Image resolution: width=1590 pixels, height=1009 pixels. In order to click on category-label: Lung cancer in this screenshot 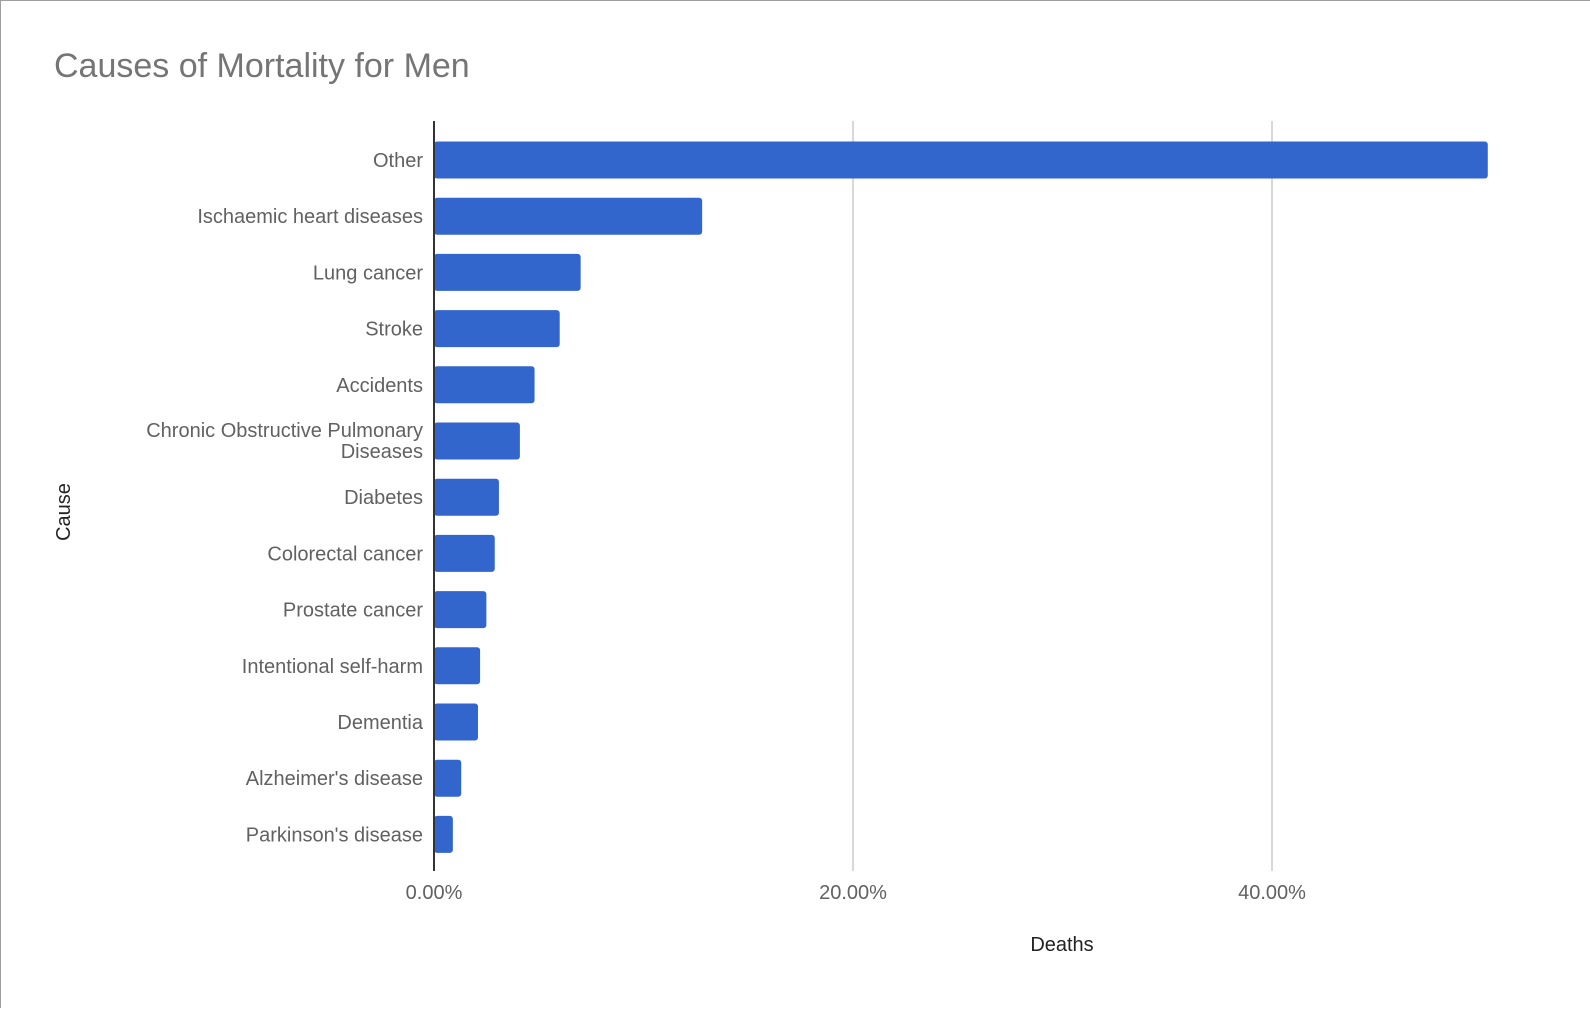, I will do `click(368, 273)`.